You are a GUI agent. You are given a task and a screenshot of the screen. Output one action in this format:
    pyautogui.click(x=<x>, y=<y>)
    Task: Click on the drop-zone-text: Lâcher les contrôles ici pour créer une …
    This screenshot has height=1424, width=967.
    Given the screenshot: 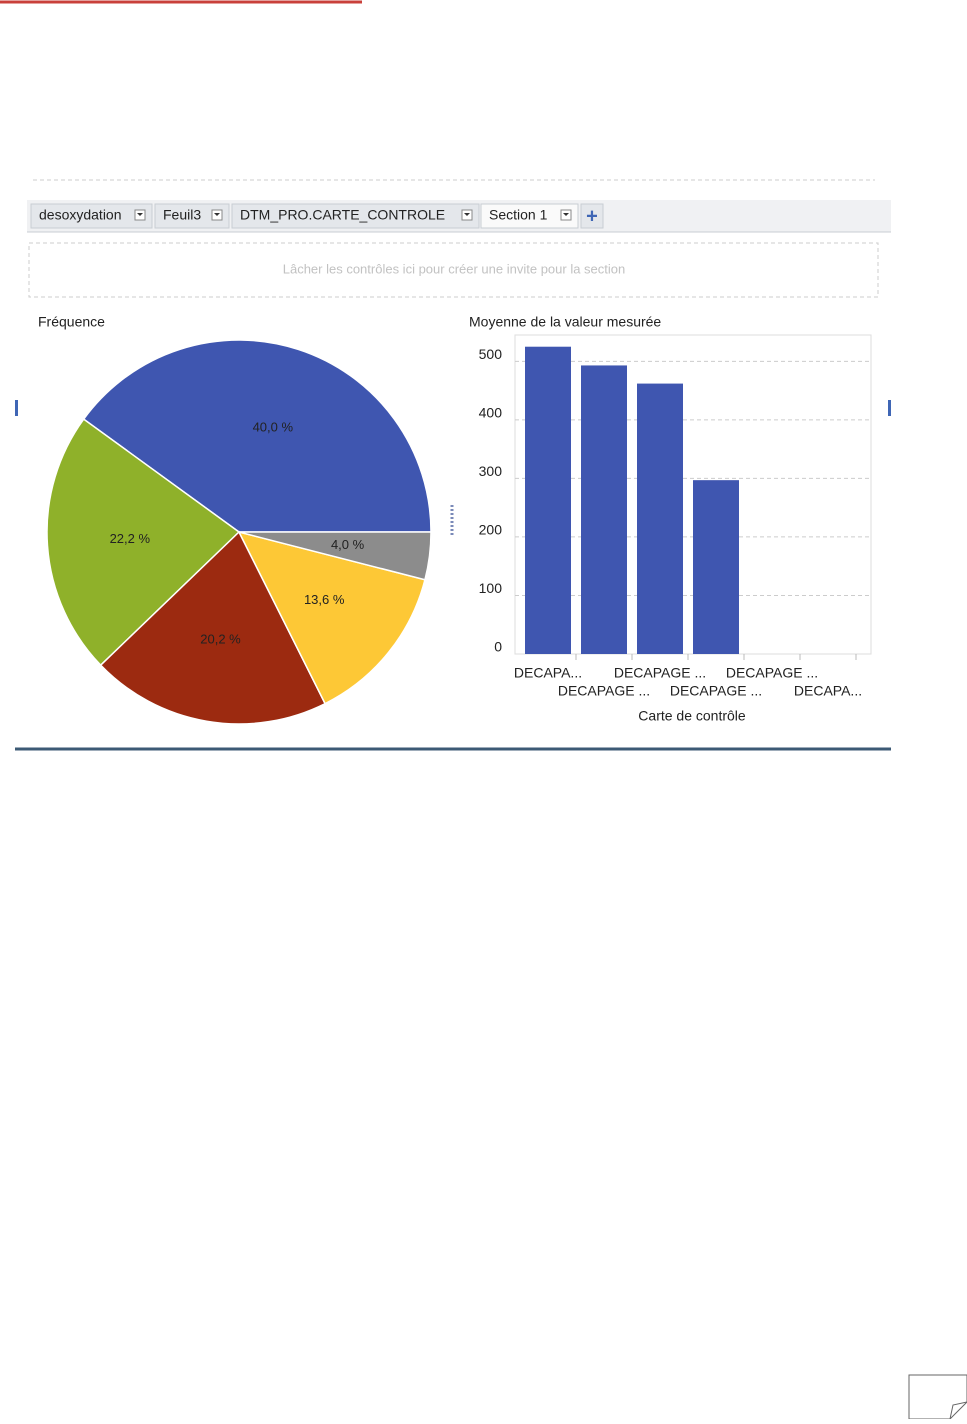 What is the action you would take?
    pyautogui.click(x=454, y=268)
    